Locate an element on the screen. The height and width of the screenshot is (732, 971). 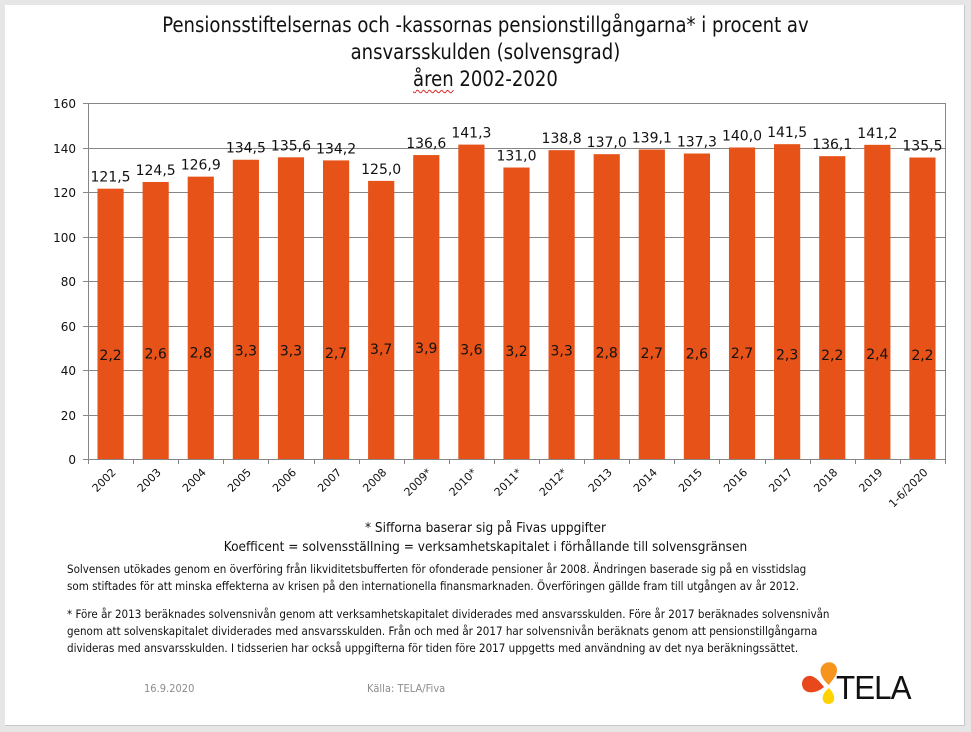
x-tick-label: 2010* is located at coordinates (463, 482).